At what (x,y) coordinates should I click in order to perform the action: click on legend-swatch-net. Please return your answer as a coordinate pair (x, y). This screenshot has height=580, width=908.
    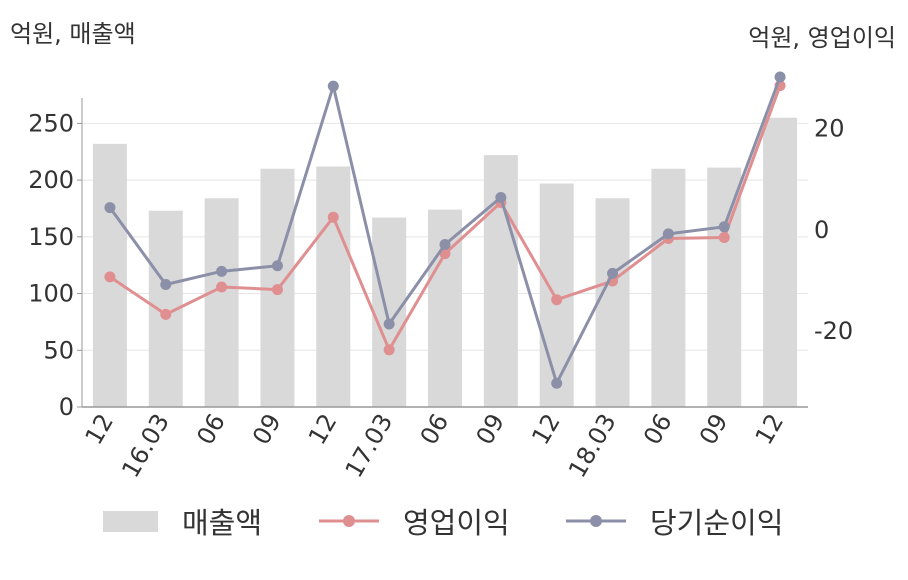
    Looking at the image, I should click on (596, 521).